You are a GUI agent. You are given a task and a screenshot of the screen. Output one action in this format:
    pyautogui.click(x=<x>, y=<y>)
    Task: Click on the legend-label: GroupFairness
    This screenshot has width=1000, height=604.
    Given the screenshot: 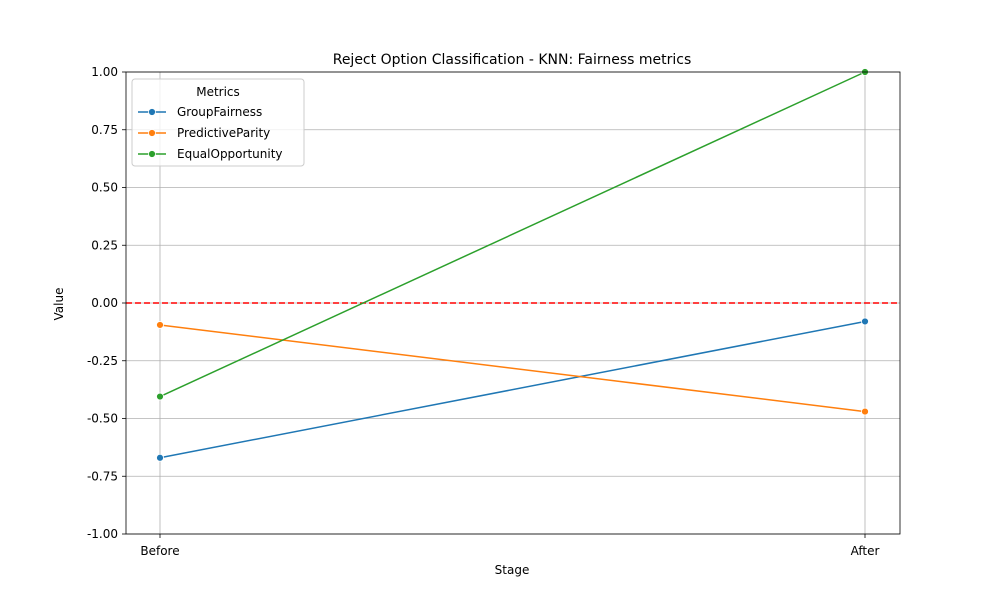 What is the action you would take?
    pyautogui.click(x=219, y=112)
    